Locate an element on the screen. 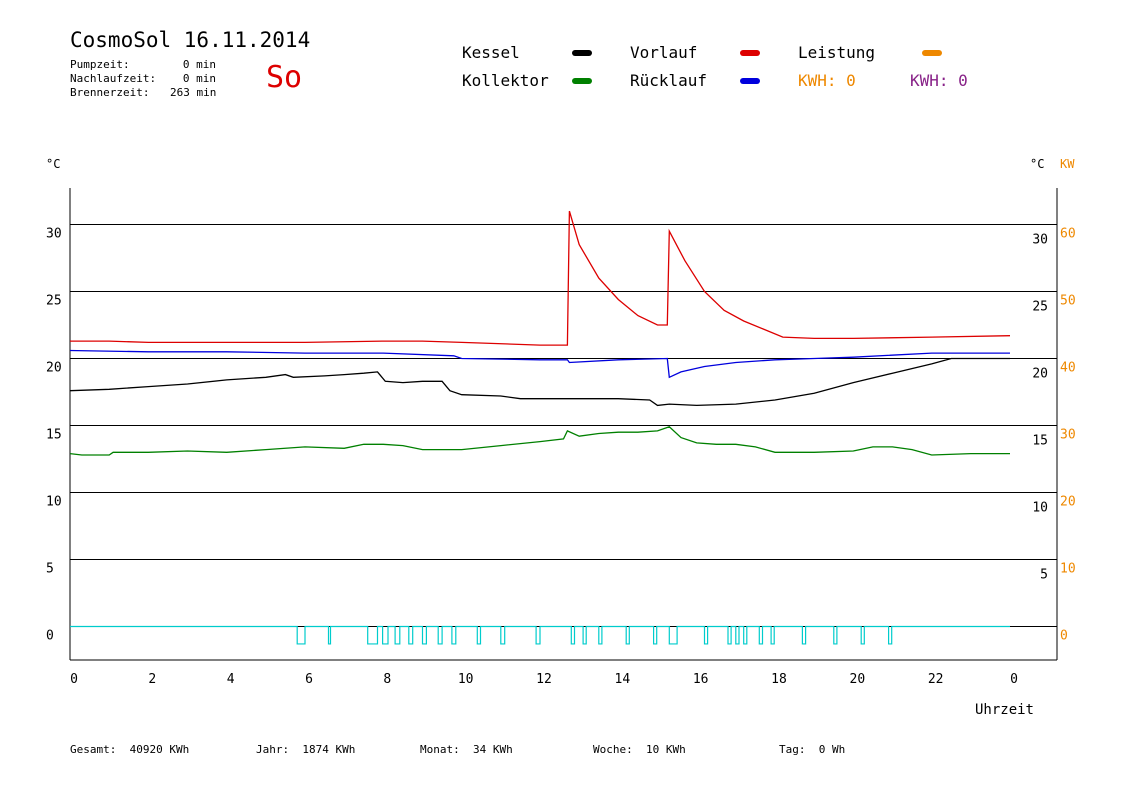  y-left-tick: 25 is located at coordinates (54, 301).